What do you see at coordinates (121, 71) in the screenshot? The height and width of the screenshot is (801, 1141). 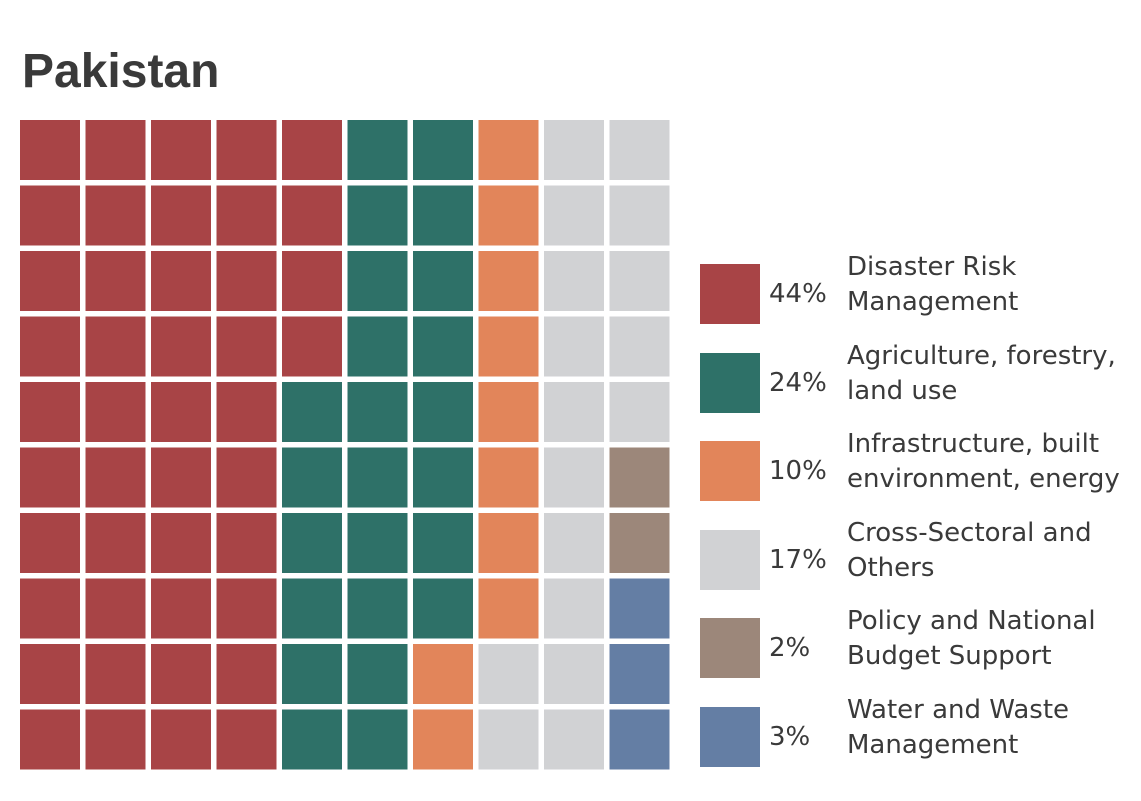 I see `chart-title: Pakistan` at bounding box center [121, 71].